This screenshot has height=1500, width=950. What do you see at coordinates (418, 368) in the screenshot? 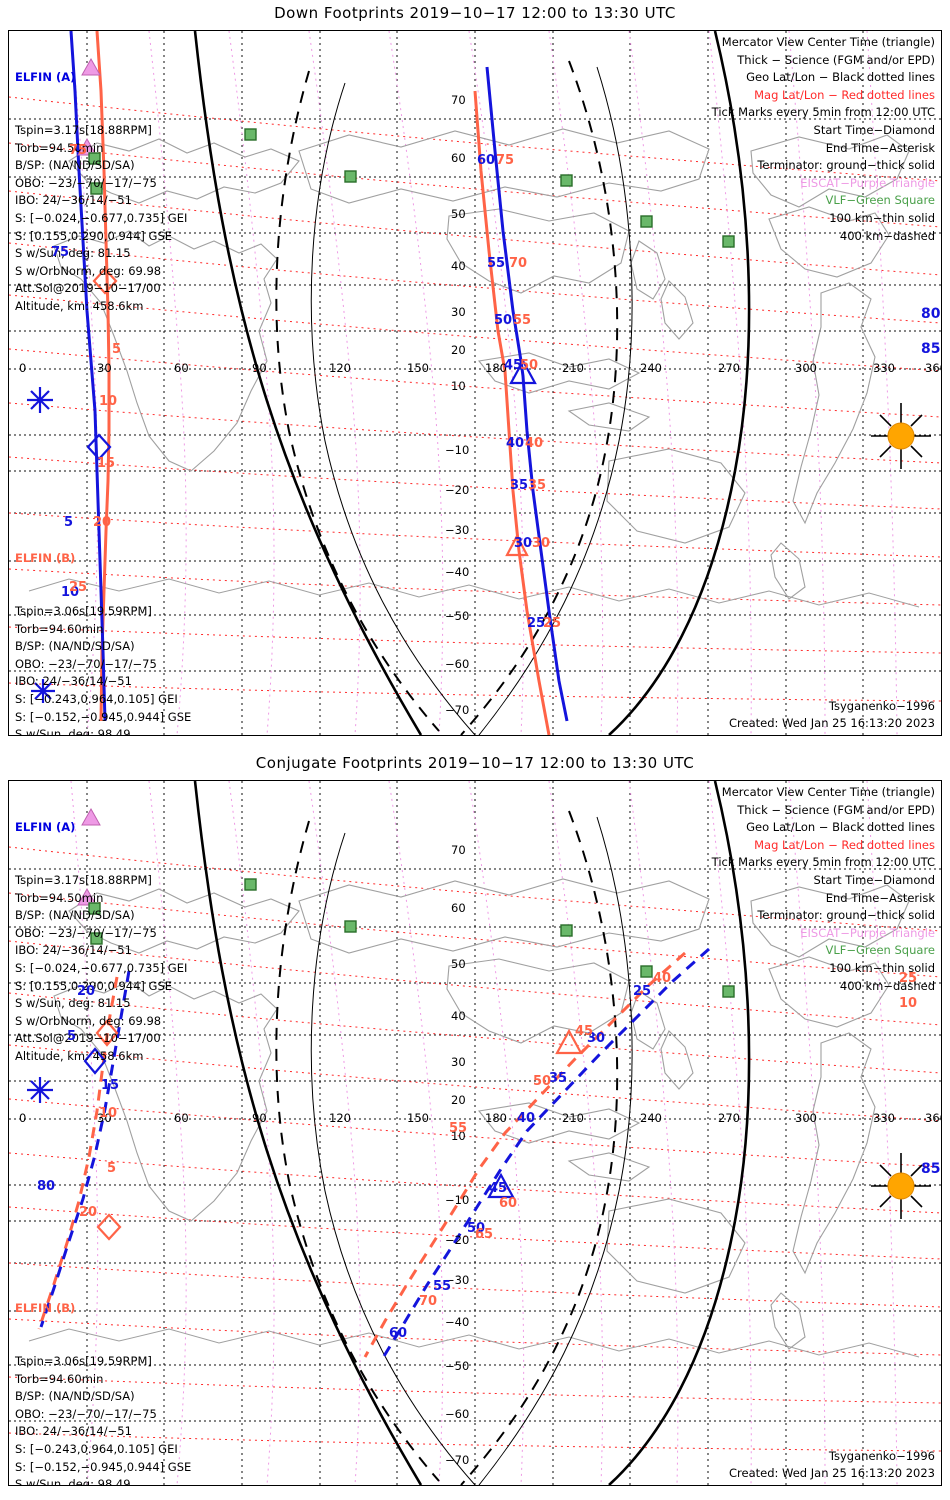
I see `lon-tick-label: 150` at bounding box center [418, 368].